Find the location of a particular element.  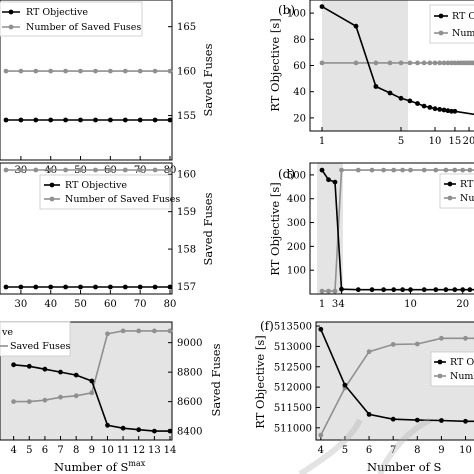

panel-a-fuses-point is located at coordinates (140, 71).